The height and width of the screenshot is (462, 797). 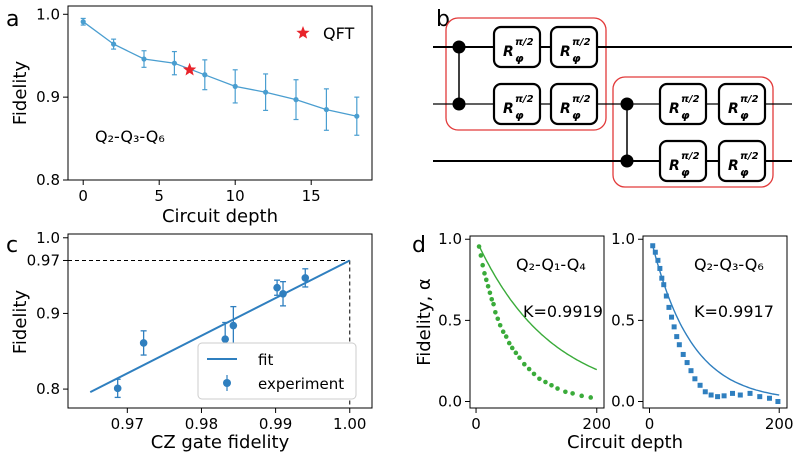 I want to click on panel-a-annotation: Q₂-Q₃-Q₆, so click(x=130, y=136).